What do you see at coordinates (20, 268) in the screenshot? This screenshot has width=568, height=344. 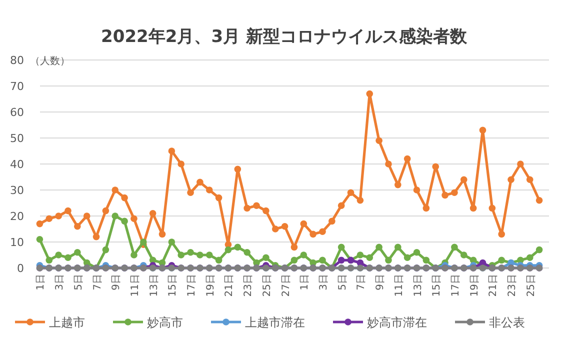 I see `y-tick-label: 0` at bounding box center [20, 268].